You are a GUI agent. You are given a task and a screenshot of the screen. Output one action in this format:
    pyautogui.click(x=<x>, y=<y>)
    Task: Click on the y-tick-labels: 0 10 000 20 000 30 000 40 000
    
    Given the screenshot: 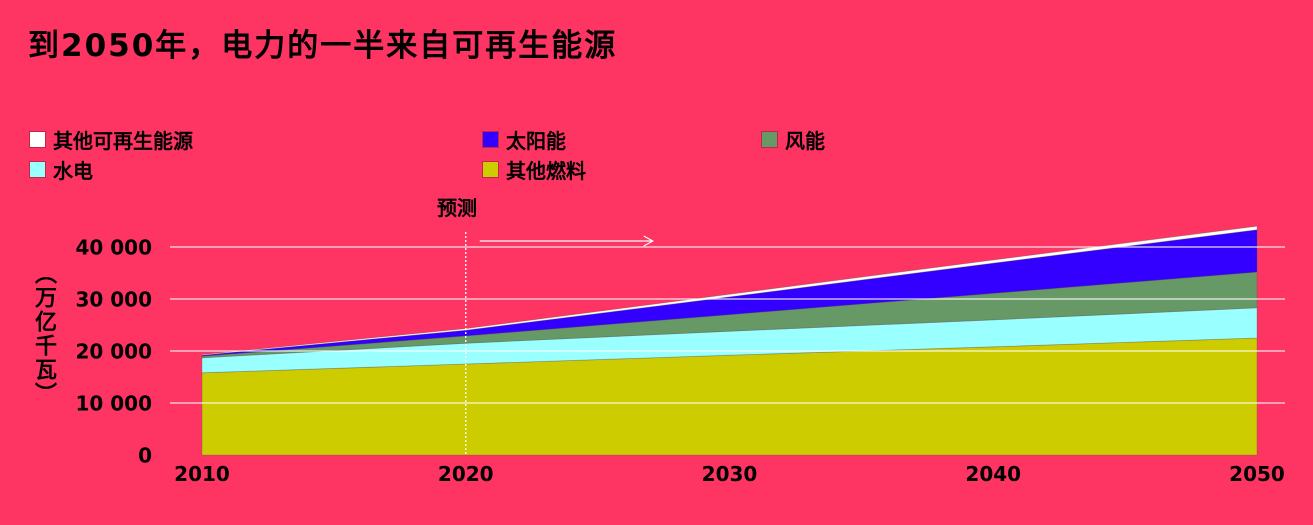 What is the action you would take?
    pyautogui.click(x=113, y=352)
    